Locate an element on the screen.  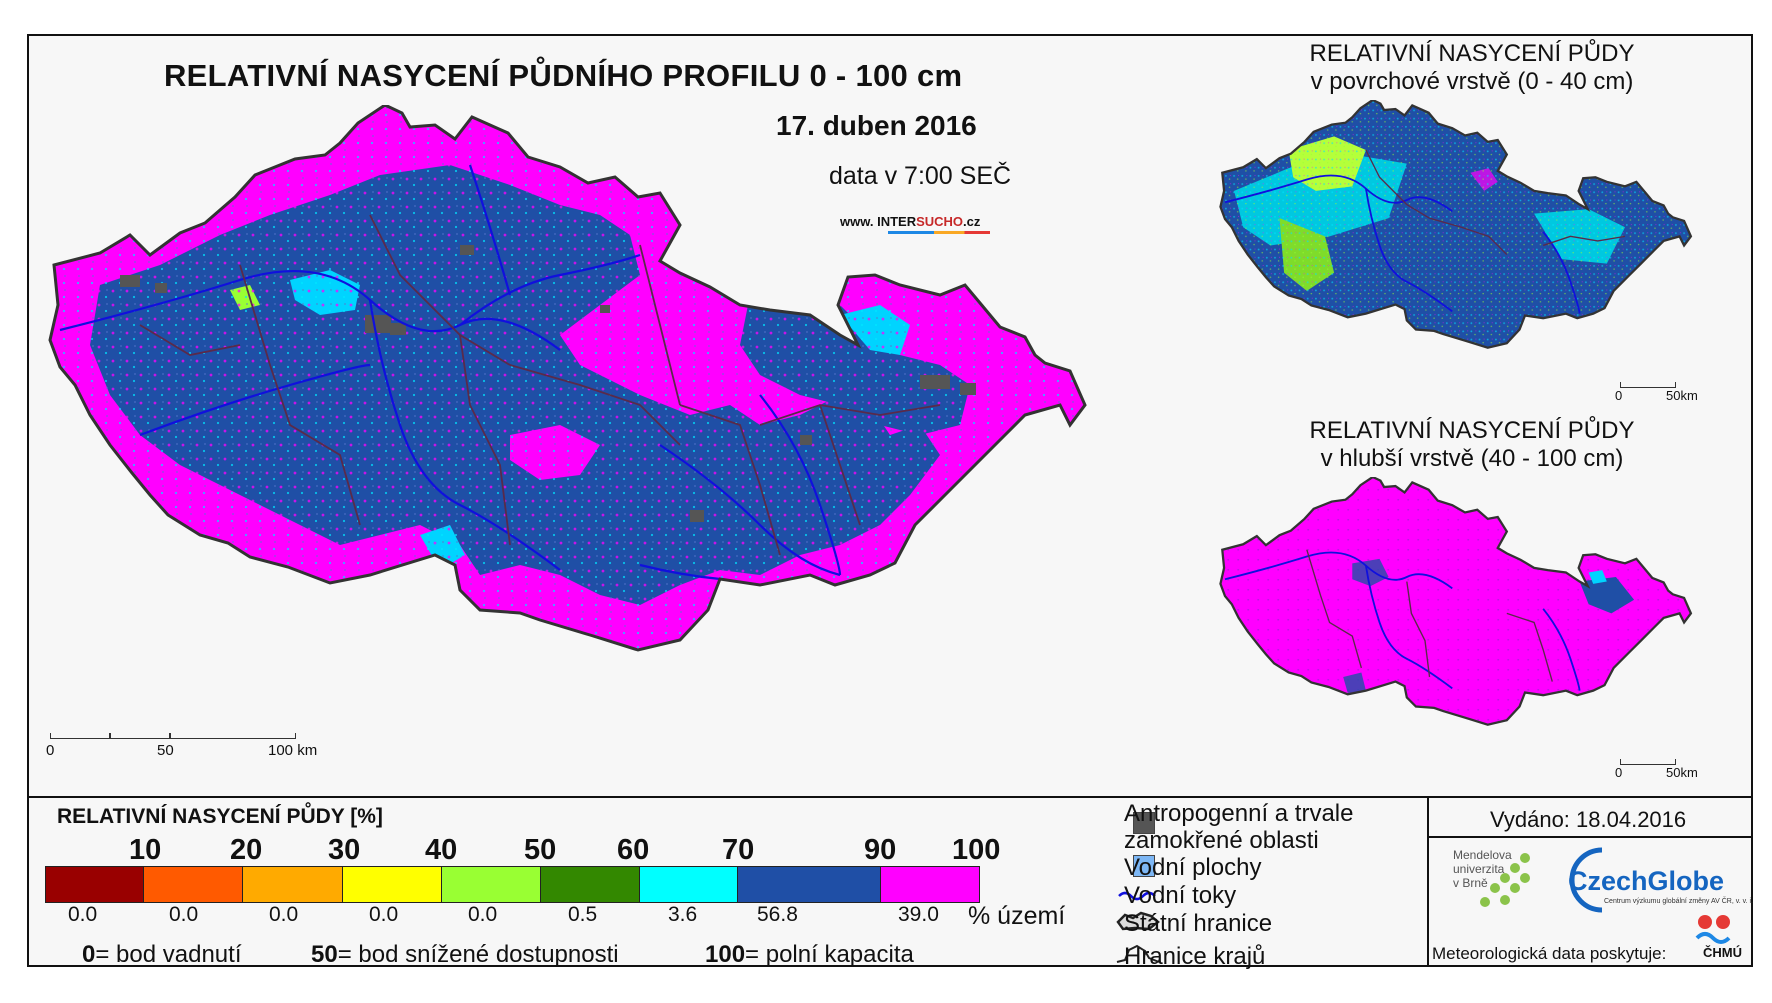
issued-date: Vydáno: 18.04.2016 is located at coordinates (1588, 819).